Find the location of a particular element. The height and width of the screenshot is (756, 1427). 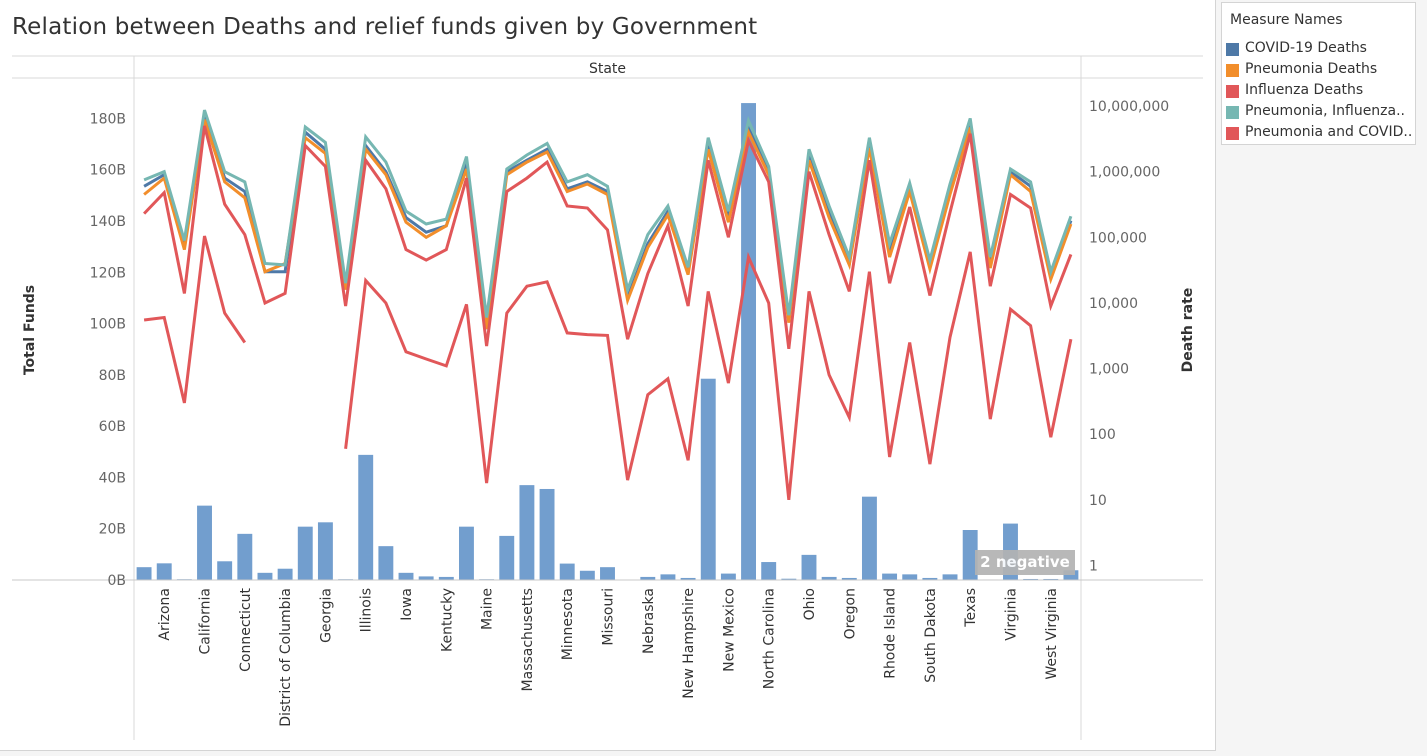

x-tick-label: Georgia is located at coordinates (326, 615).